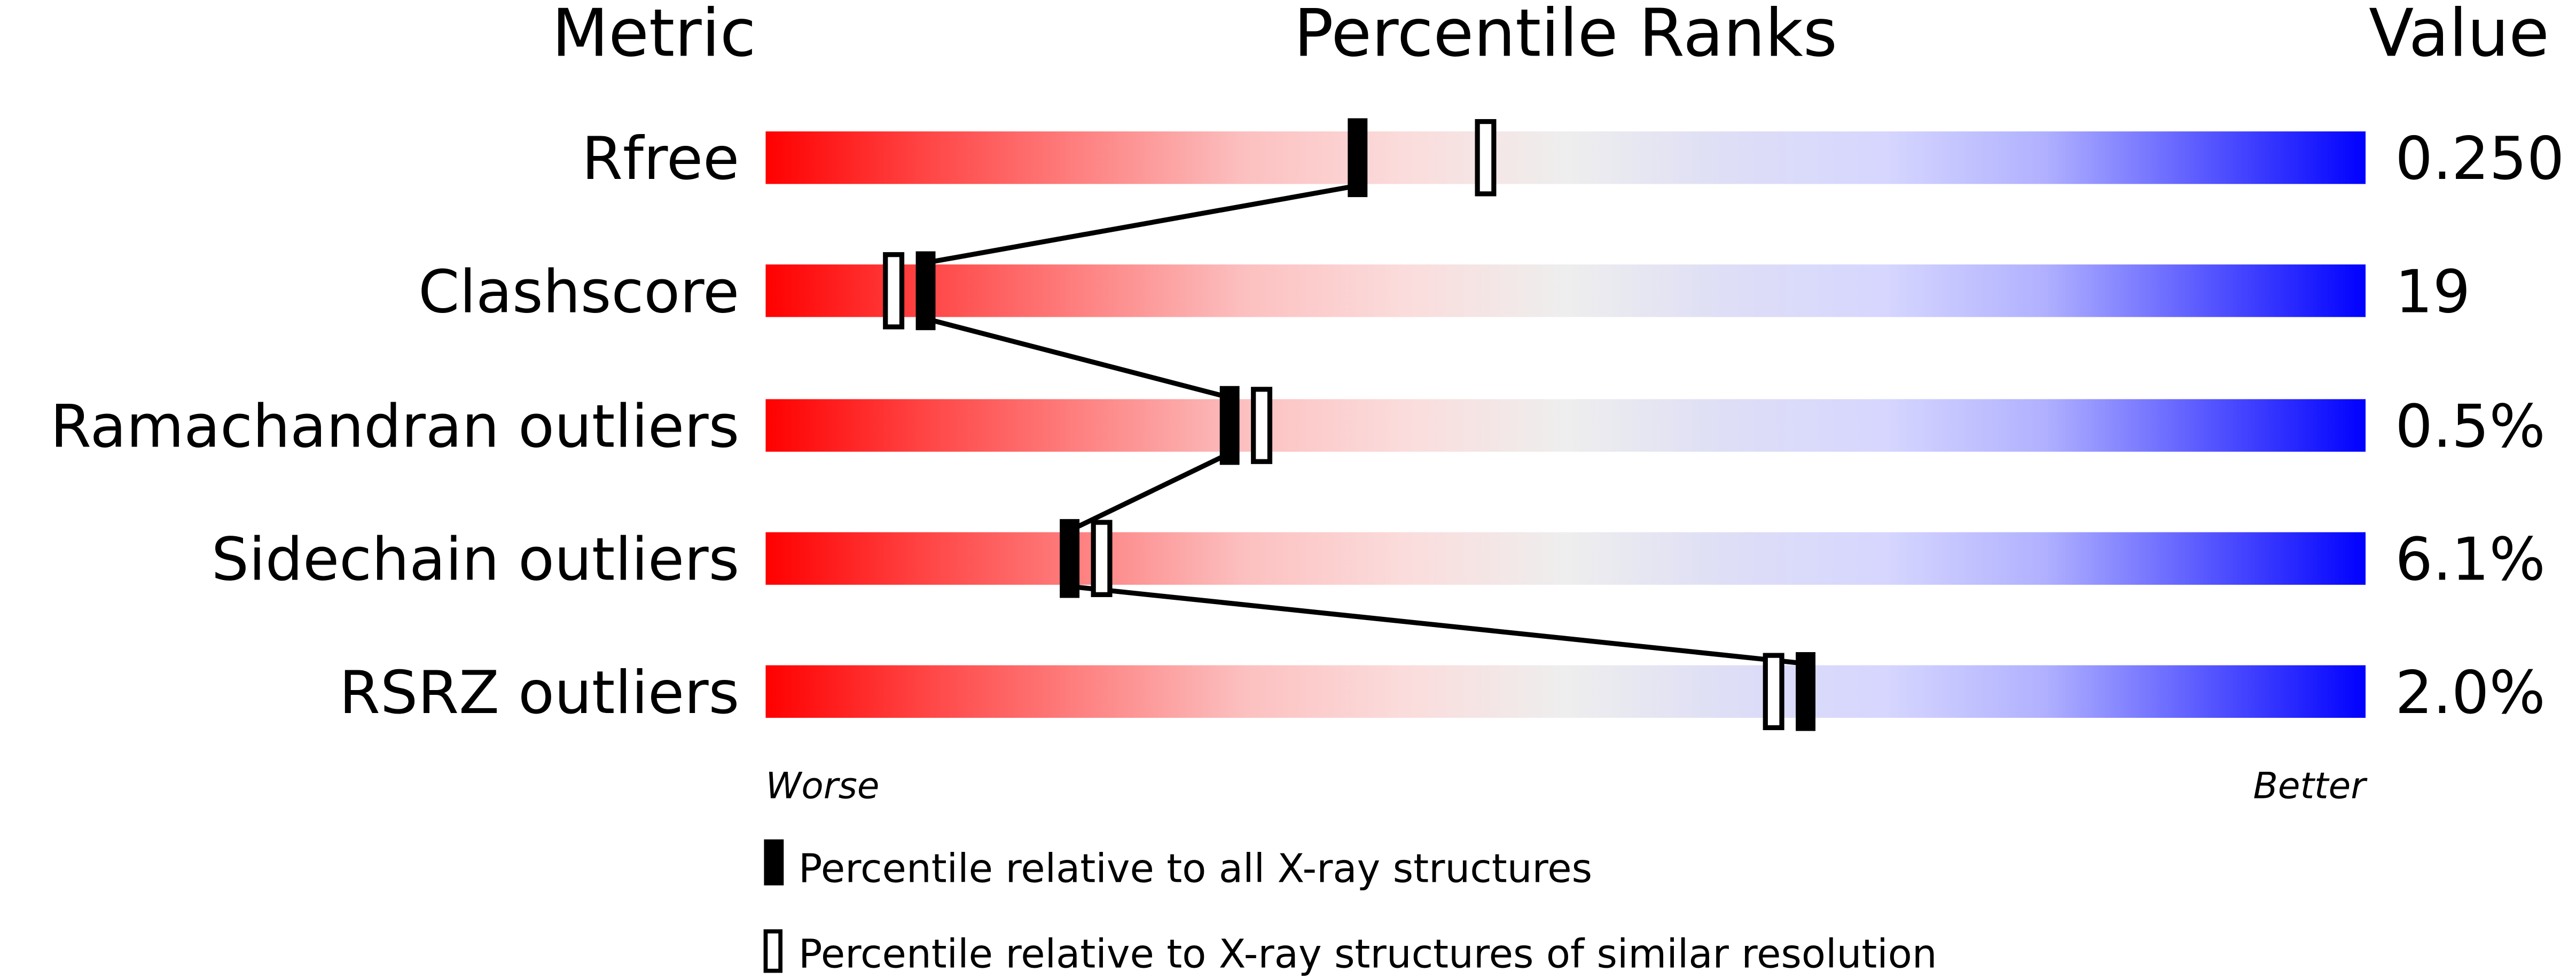 This screenshot has height=979, width=2576. What do you see at coordinates (539, 693) in the screenshot?
I see `metric-label: RSRZ outliers` at bounding box center [539, 693].